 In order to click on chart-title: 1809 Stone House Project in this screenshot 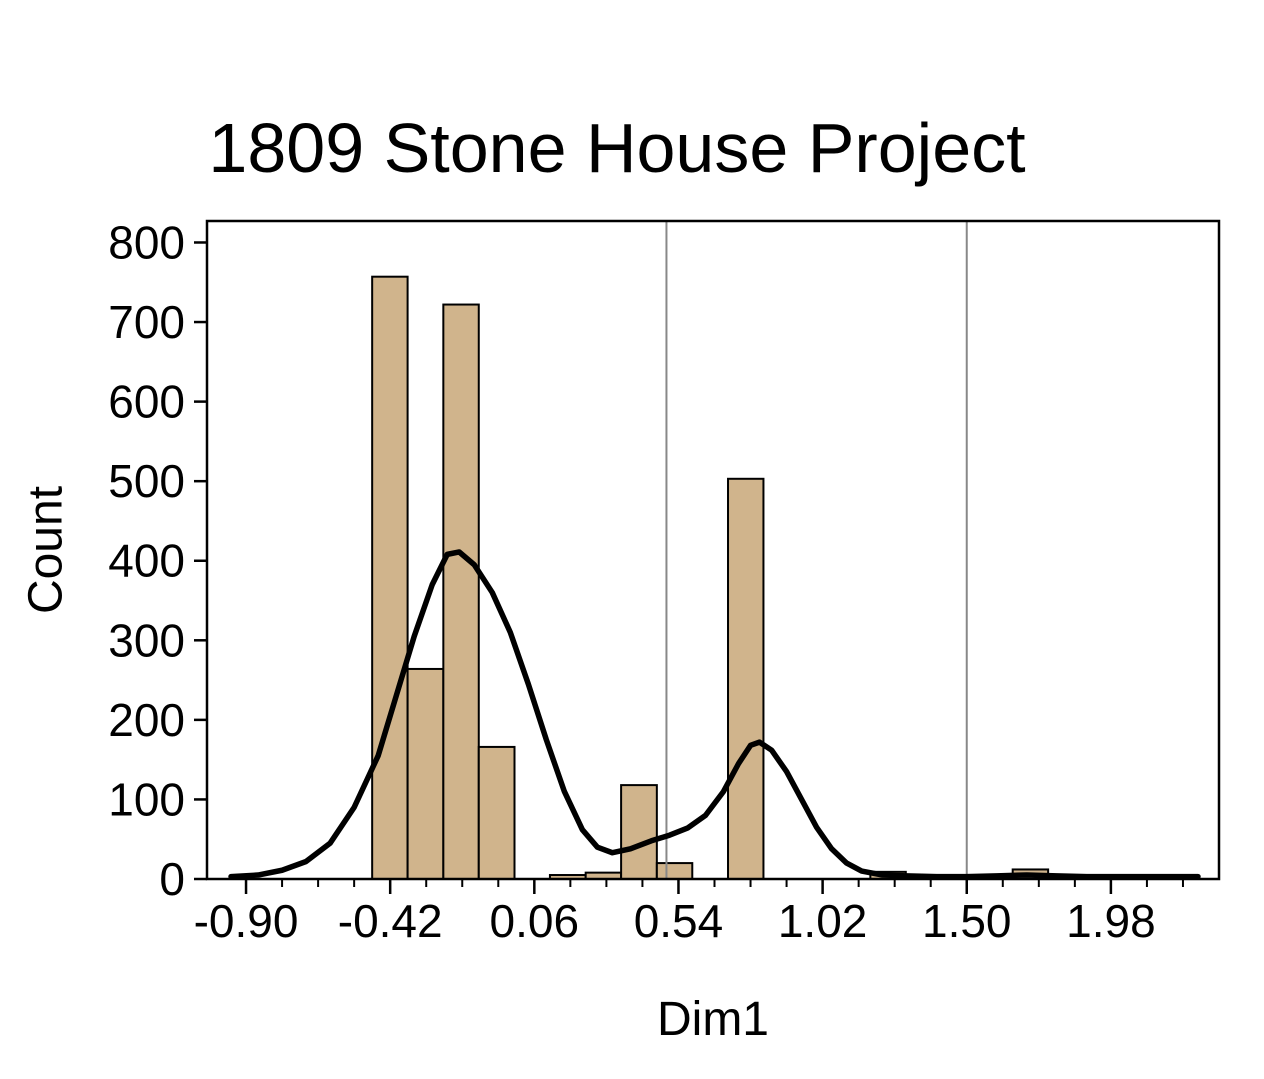, I will do `click(617, 148)`.